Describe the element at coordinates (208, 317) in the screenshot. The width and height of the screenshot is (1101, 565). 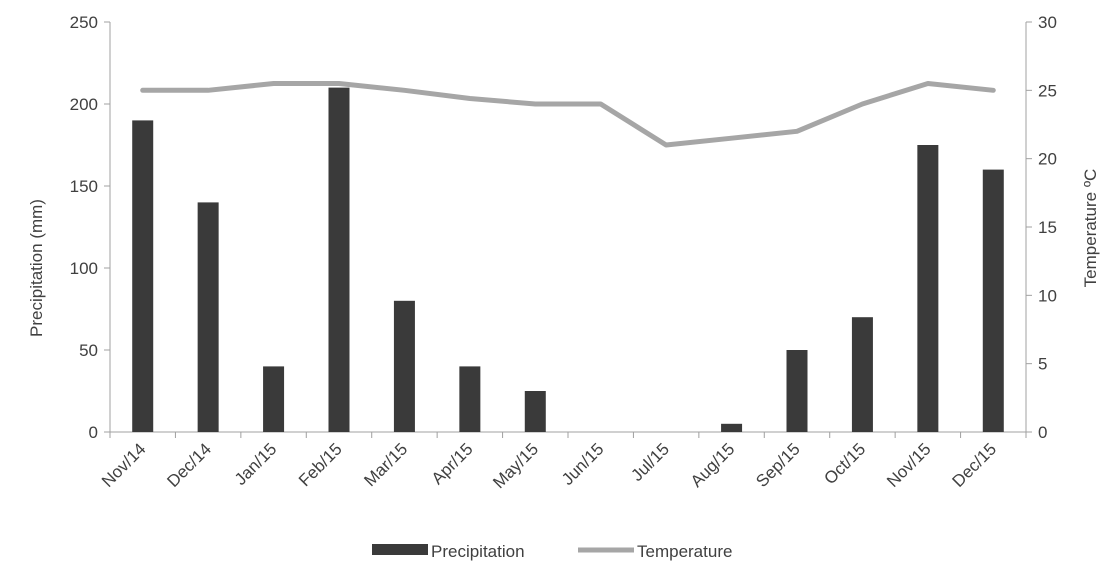
I see `bar-Dec/14` at that location.